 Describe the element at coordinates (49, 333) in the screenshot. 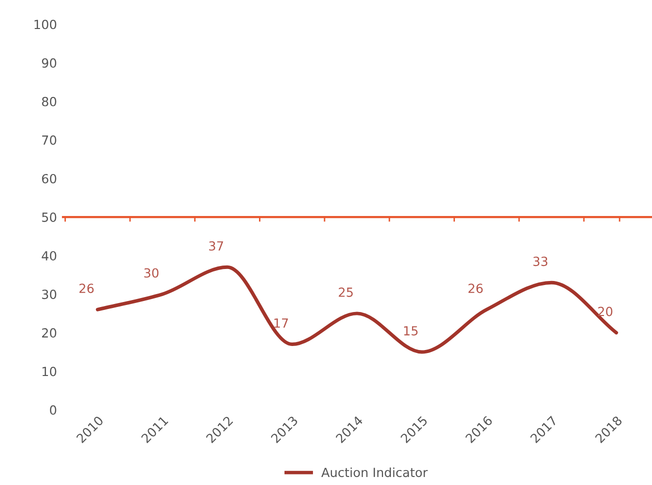

I see `y-tick-label: 20` at that location.